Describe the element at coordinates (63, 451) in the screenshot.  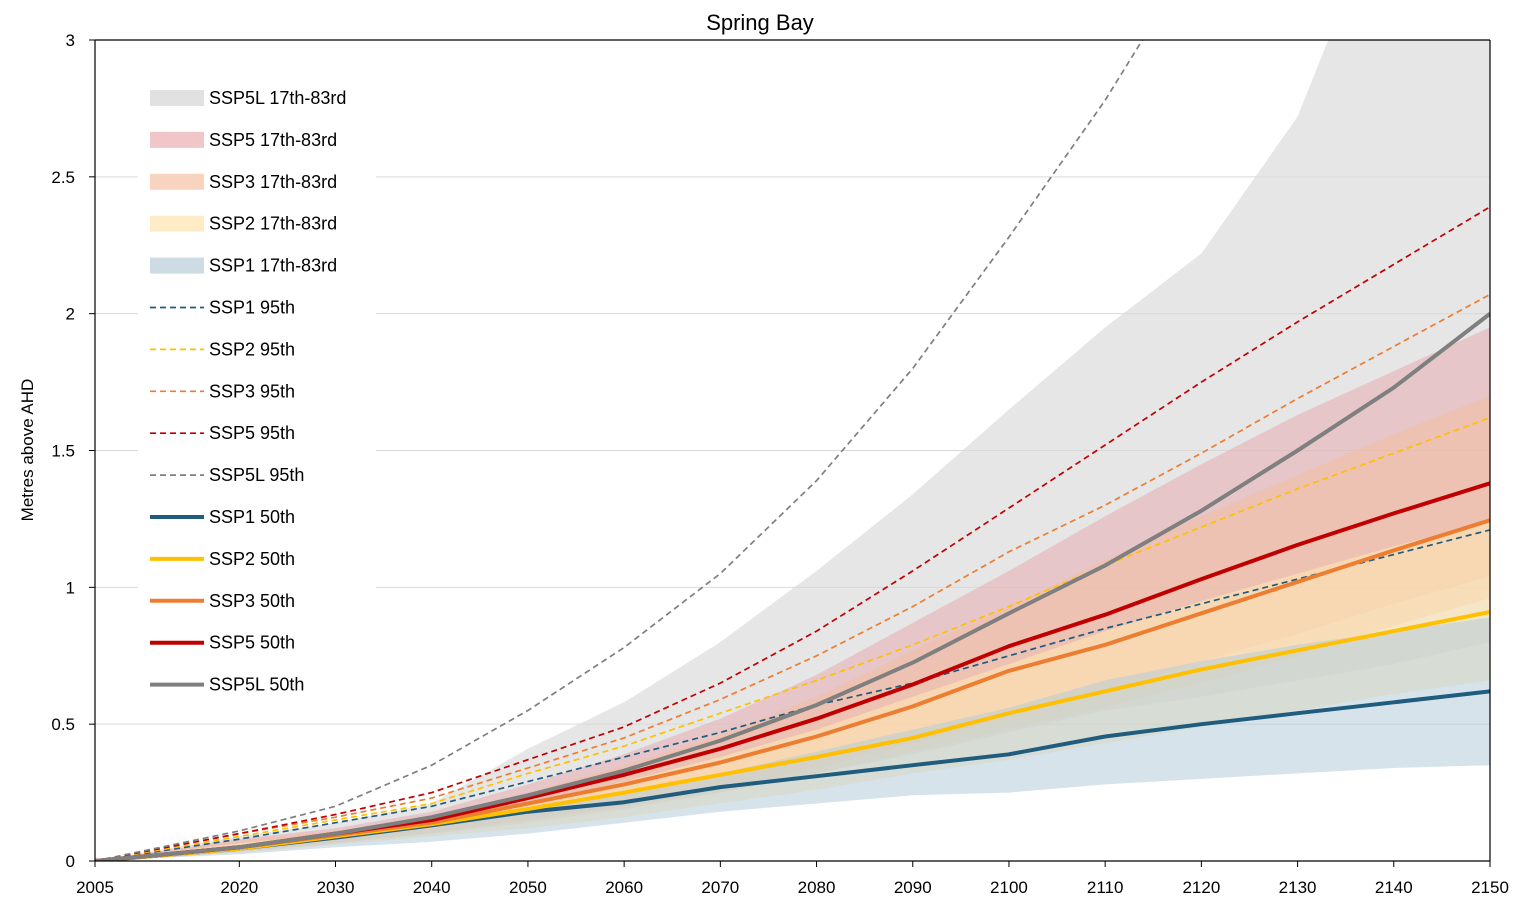
I see `y-tick-label: 1.5` at that location.